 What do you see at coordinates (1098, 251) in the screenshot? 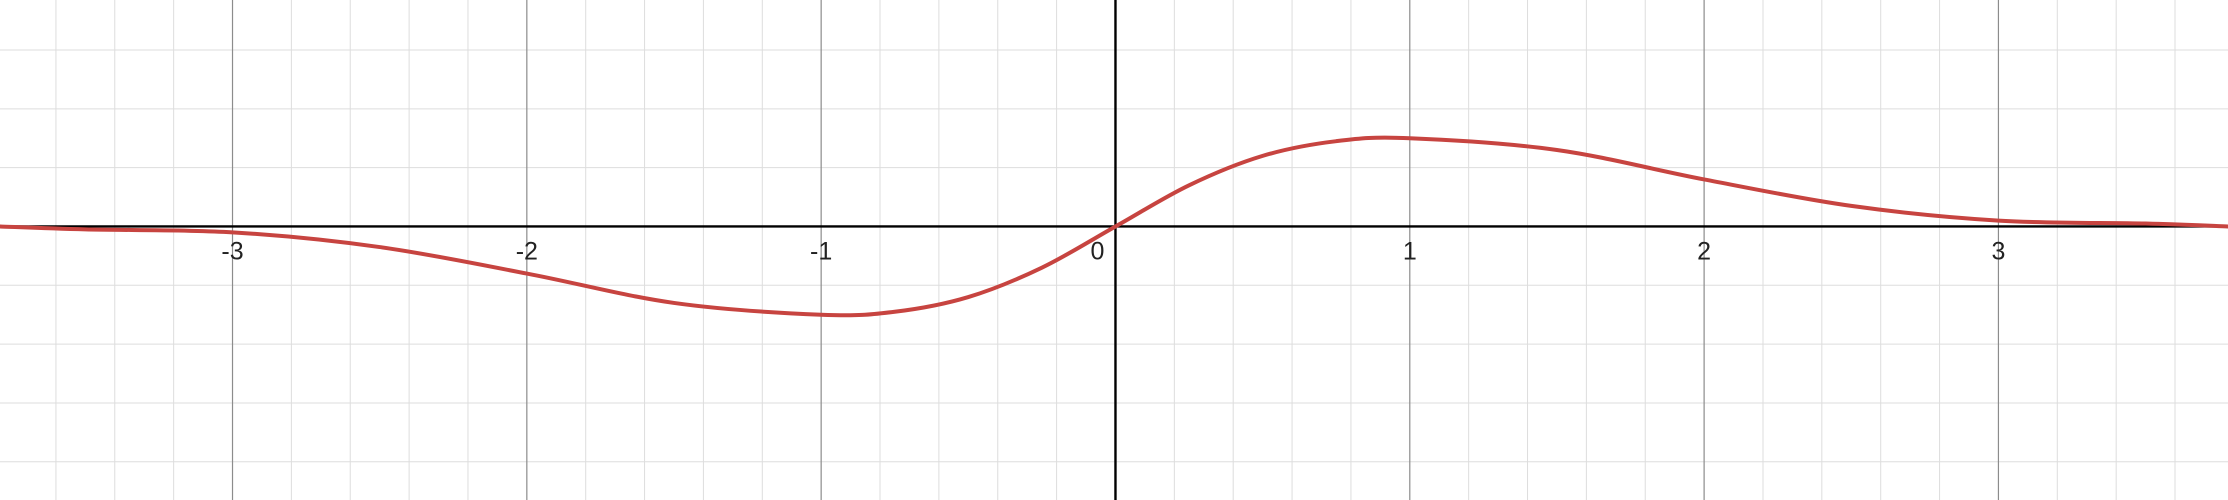
I see `x-tick-label: 0` at bounding box center [1098, 251].